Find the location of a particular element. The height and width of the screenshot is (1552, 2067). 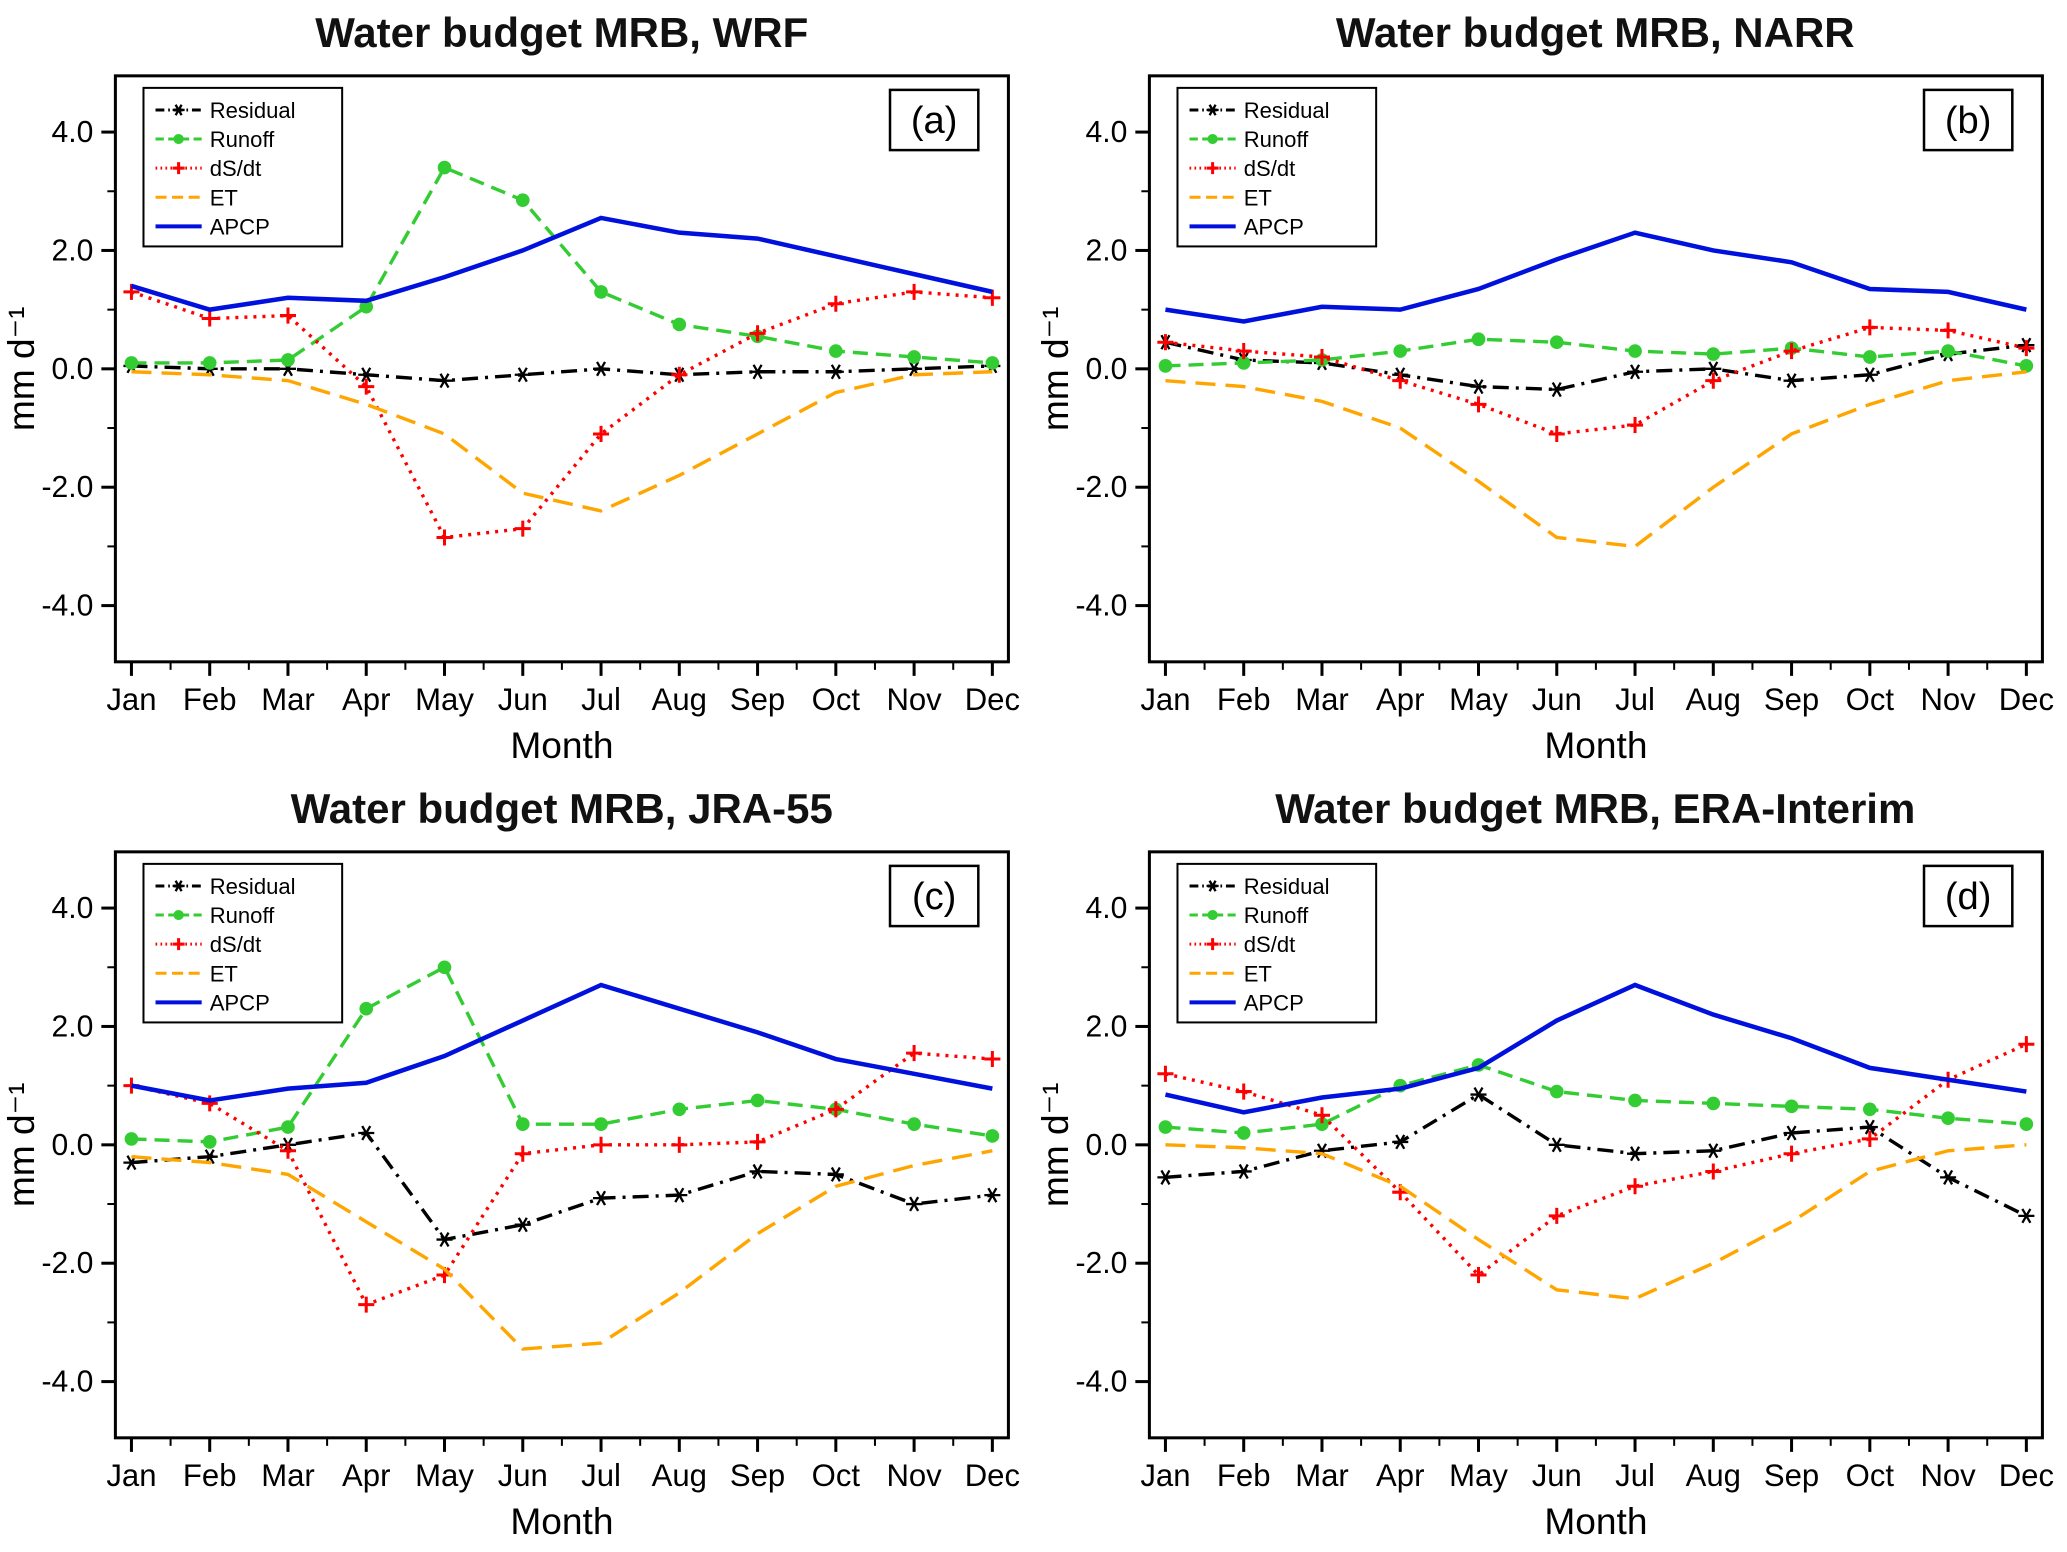

series-line-ds-dt is located at coordinates (1595, 1160).